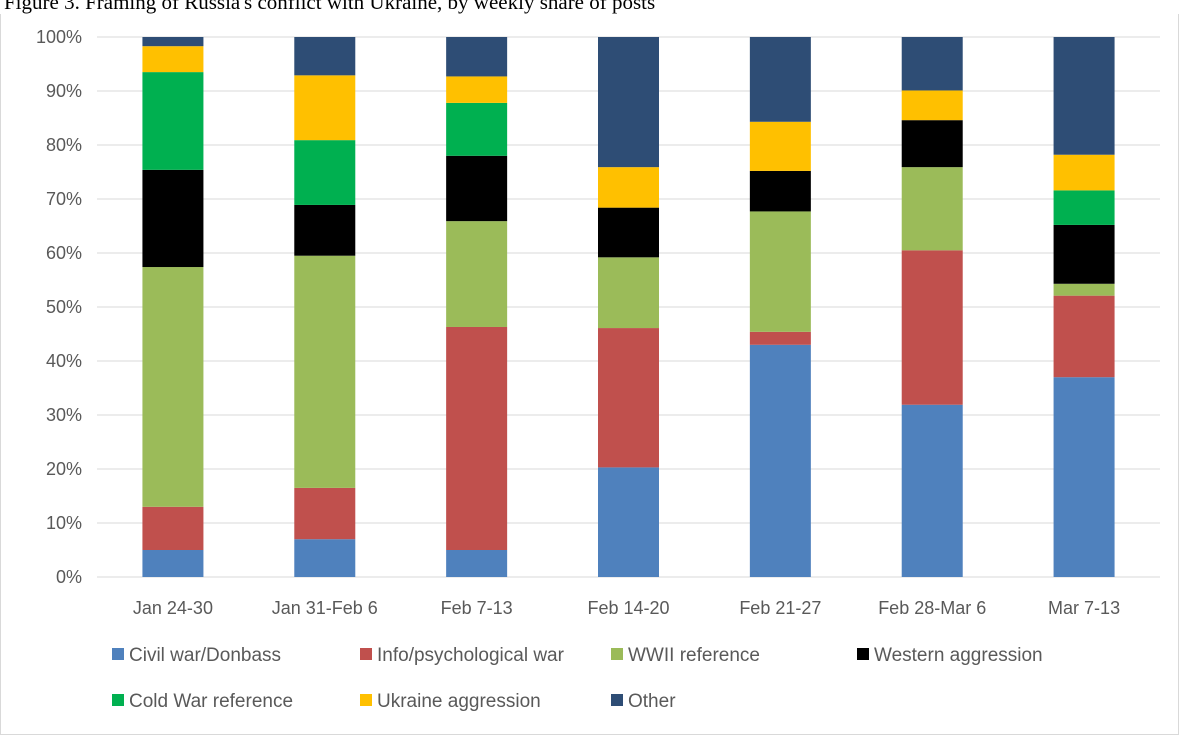 The image size is (1180, 736). Describe the element at coordinates (64, 199) in the screenshot. I see `y-tick-label: 70%` at that location.